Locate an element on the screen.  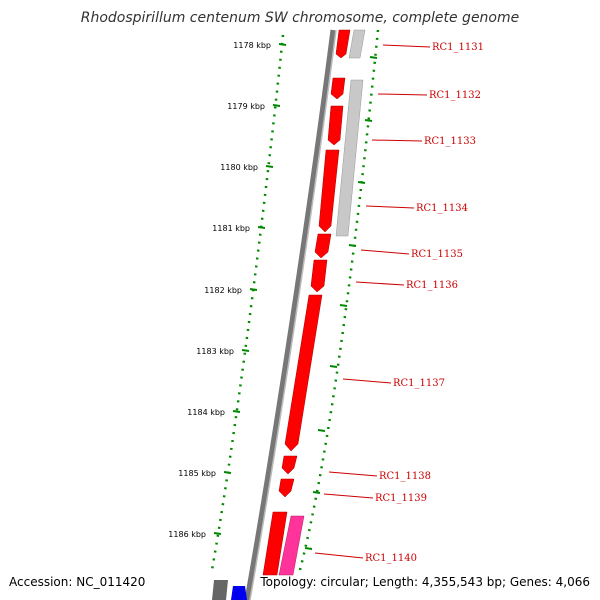
scale-tick-label: 1185 kbp is located at coordinates (197, 473).